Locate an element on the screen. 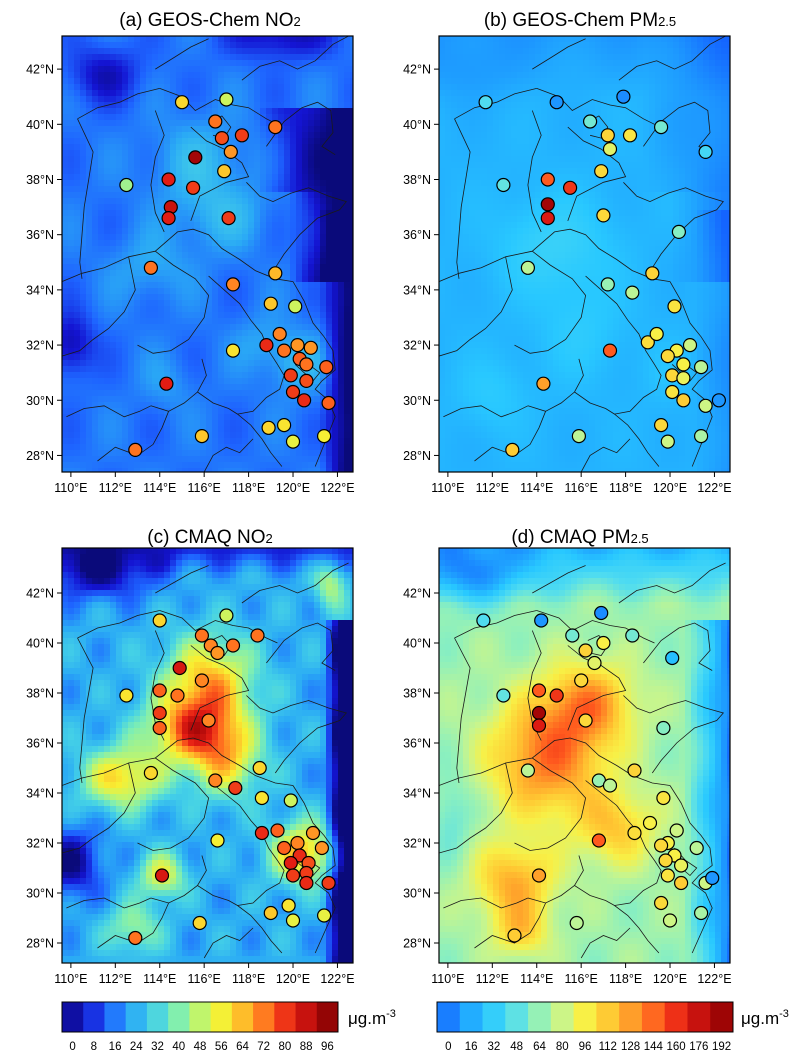 The width and height of the screenshot is (793, 1054). panel-d-title-sub: 2.5 is located at coordinates (640, 538).